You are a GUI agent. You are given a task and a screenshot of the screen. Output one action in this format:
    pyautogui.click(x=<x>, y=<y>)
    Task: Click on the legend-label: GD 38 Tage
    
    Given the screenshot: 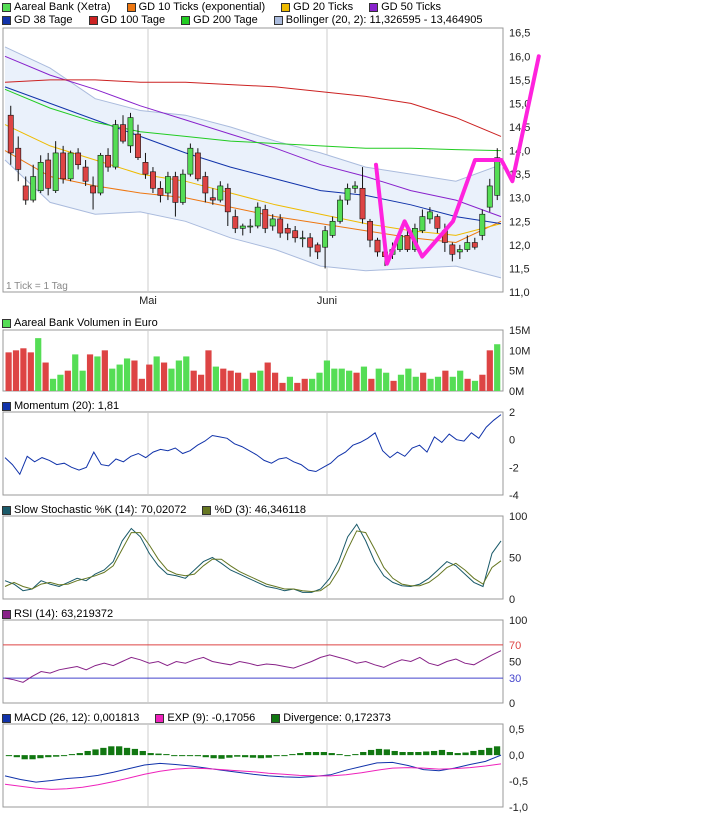 What is the action you would take?
    pyautogui.click(x=43, y=20)
    